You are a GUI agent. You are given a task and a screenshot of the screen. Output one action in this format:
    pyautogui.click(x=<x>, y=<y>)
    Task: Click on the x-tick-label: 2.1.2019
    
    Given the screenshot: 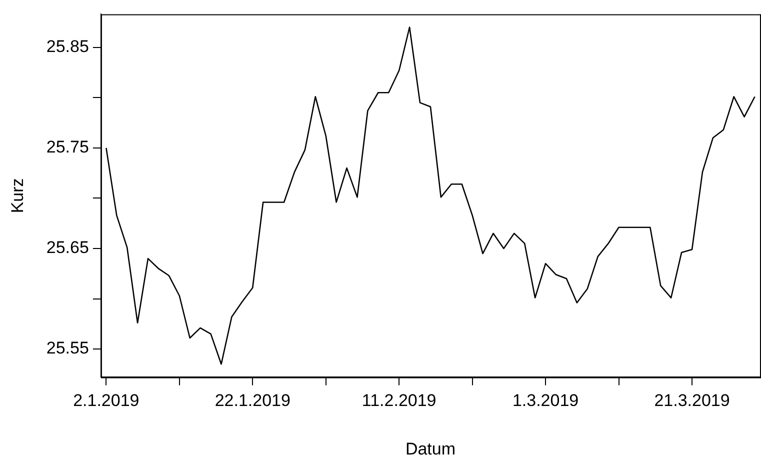 What is the action you would take?
    pyautogui.click(x=106, y=400)
    